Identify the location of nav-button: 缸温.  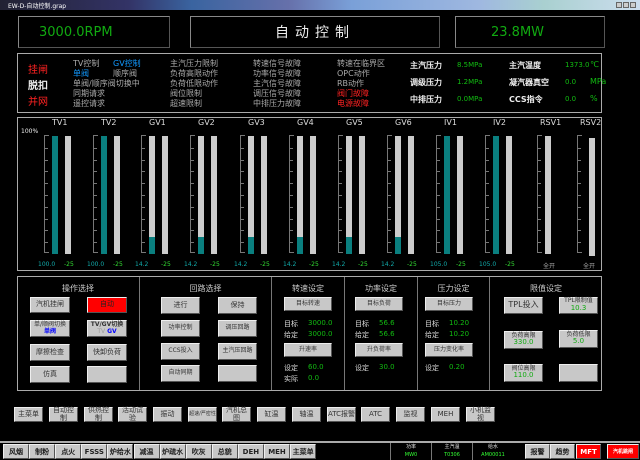
(271, 414).